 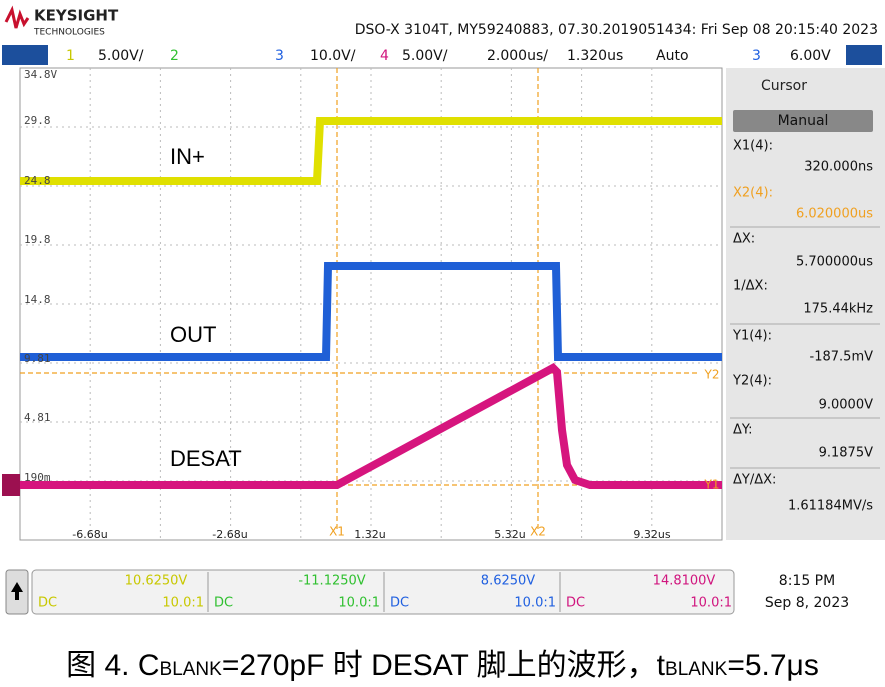 What do you see at coordinates (508, 581) in the screenshot?
I see `channel-offset: 8.6250V` at bounding box center [508, 581].